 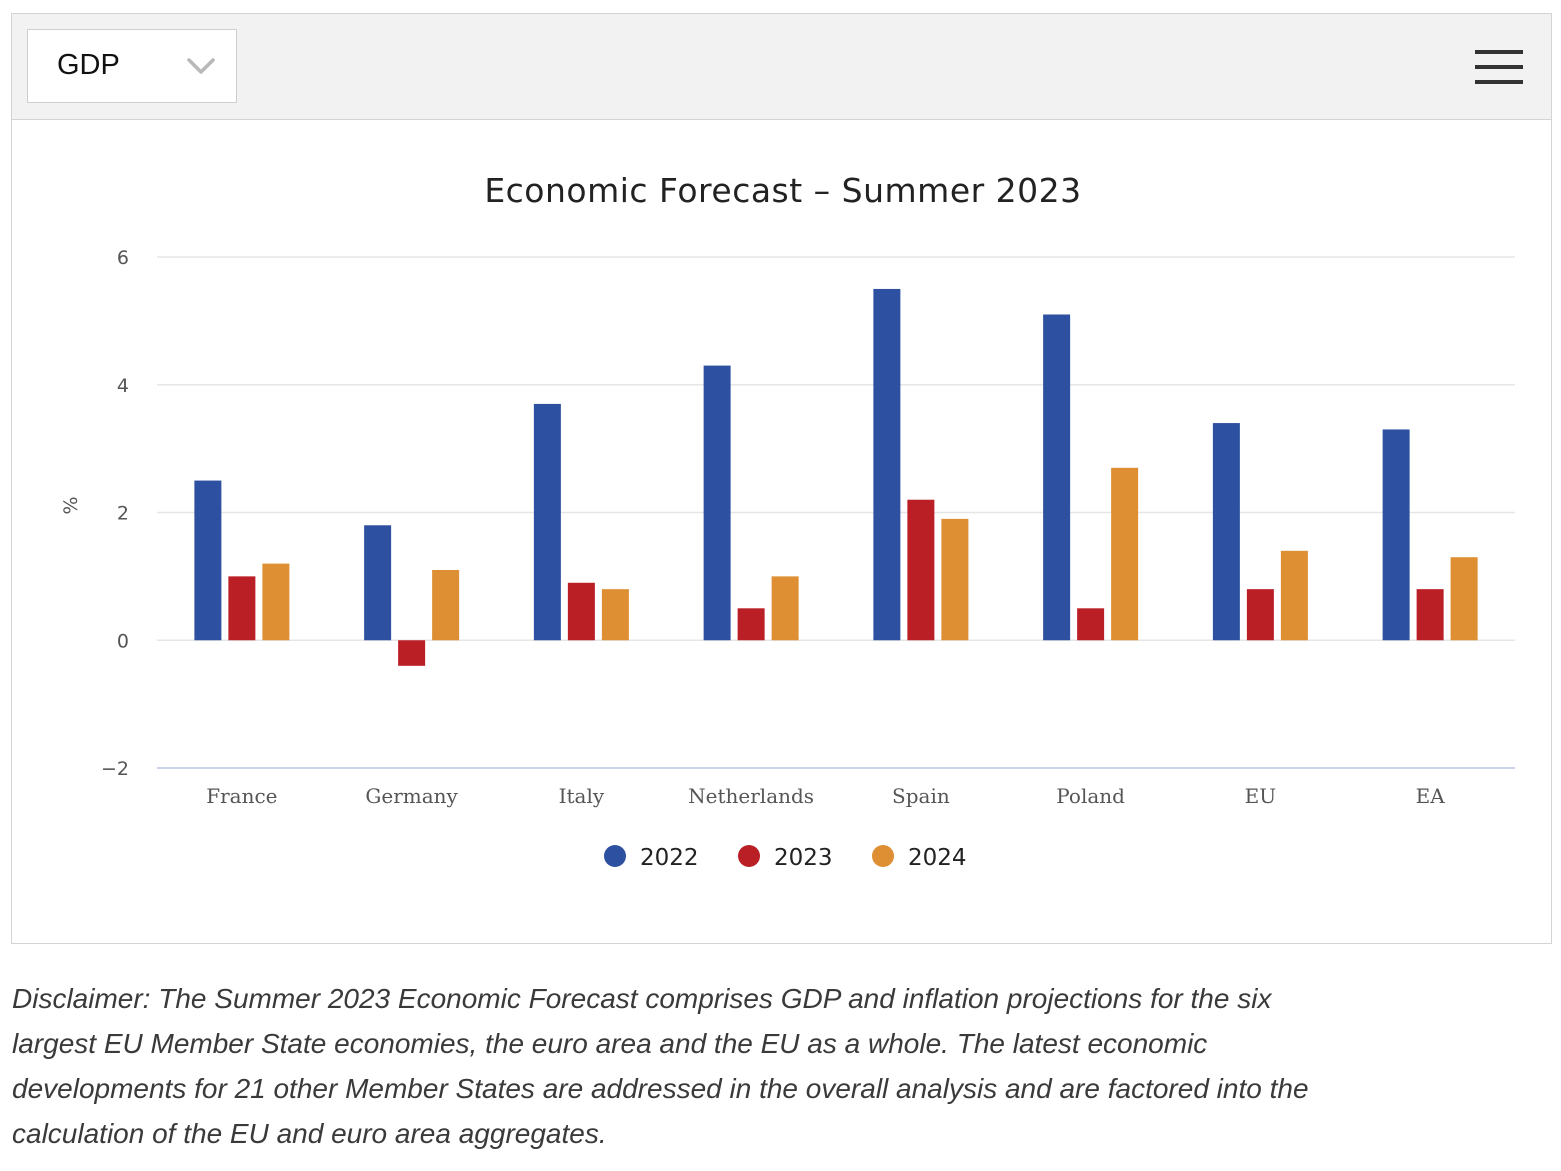 I want to click on y-tick-label: 6, so click(x=123, y=258).